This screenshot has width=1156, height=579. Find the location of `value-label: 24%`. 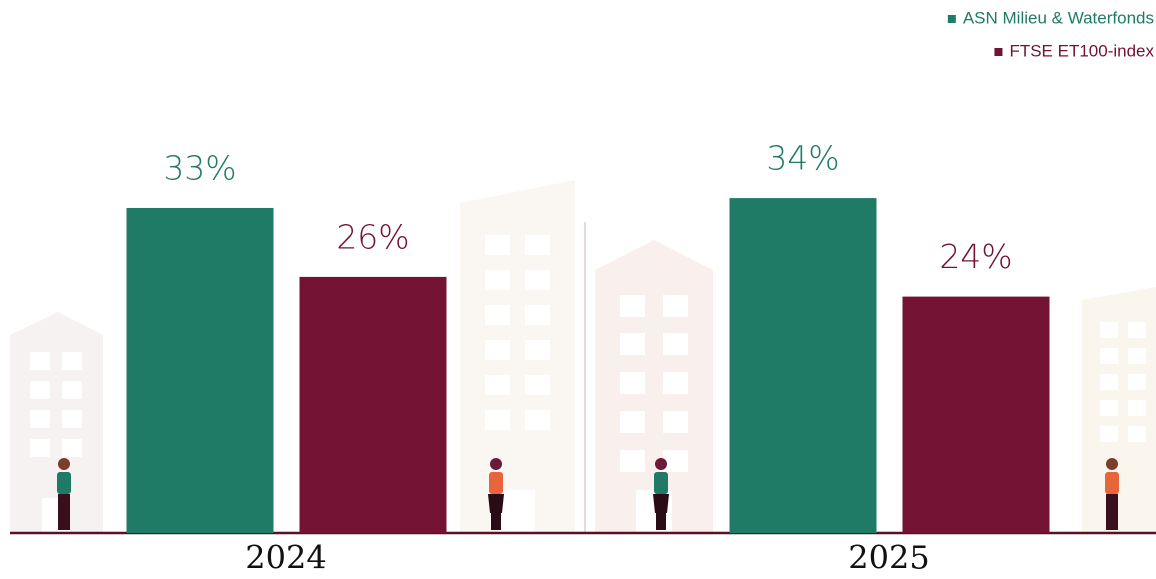

value-label: 24% is located at coordinates (975, 256).